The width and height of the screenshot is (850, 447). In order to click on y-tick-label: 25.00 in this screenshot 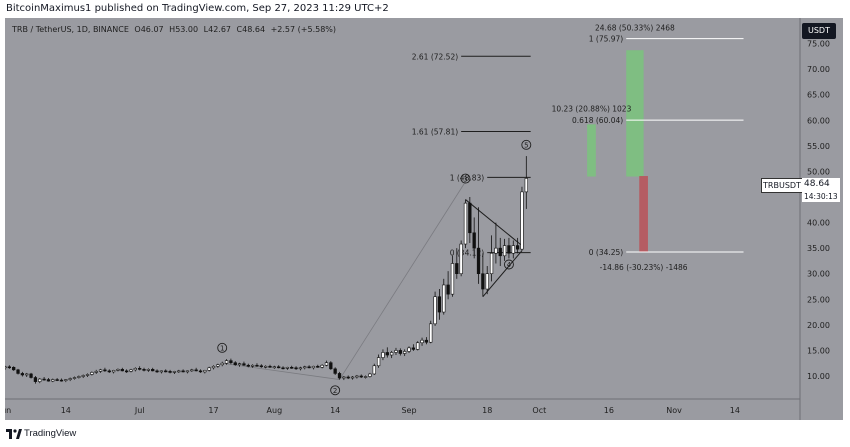, I will do `click(818, 299)`.